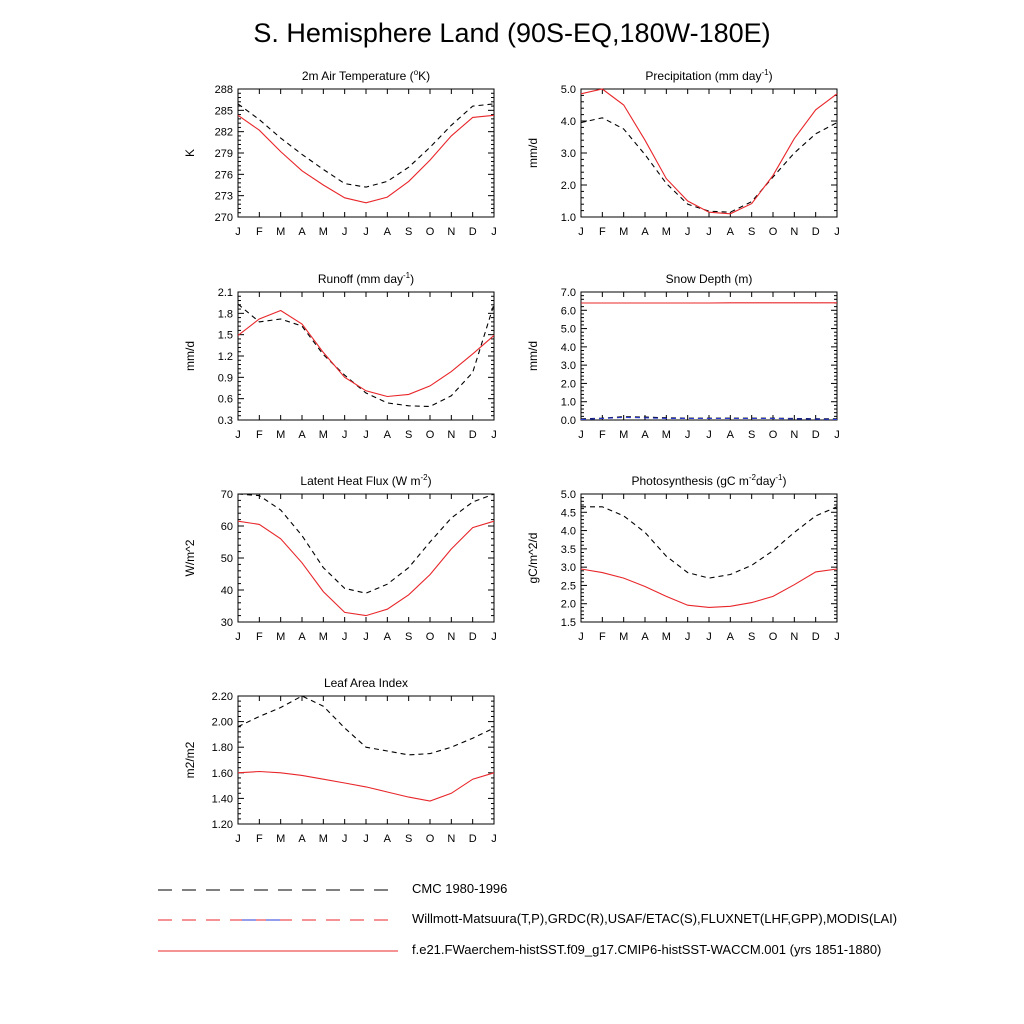 This screenshot has height=1024, width=1024. What do you see at coordinates (512, 33) in the screenshot?
I see `figure-title: S. Hemisphere Land (90S-EQ,180W-180E)` at bounding box center [512, 33].